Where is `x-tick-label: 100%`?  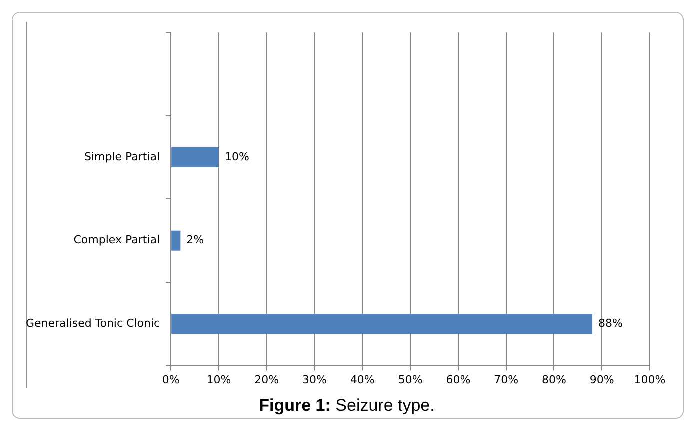 x-tick-label: 100% is located at coordinates (650, 379).